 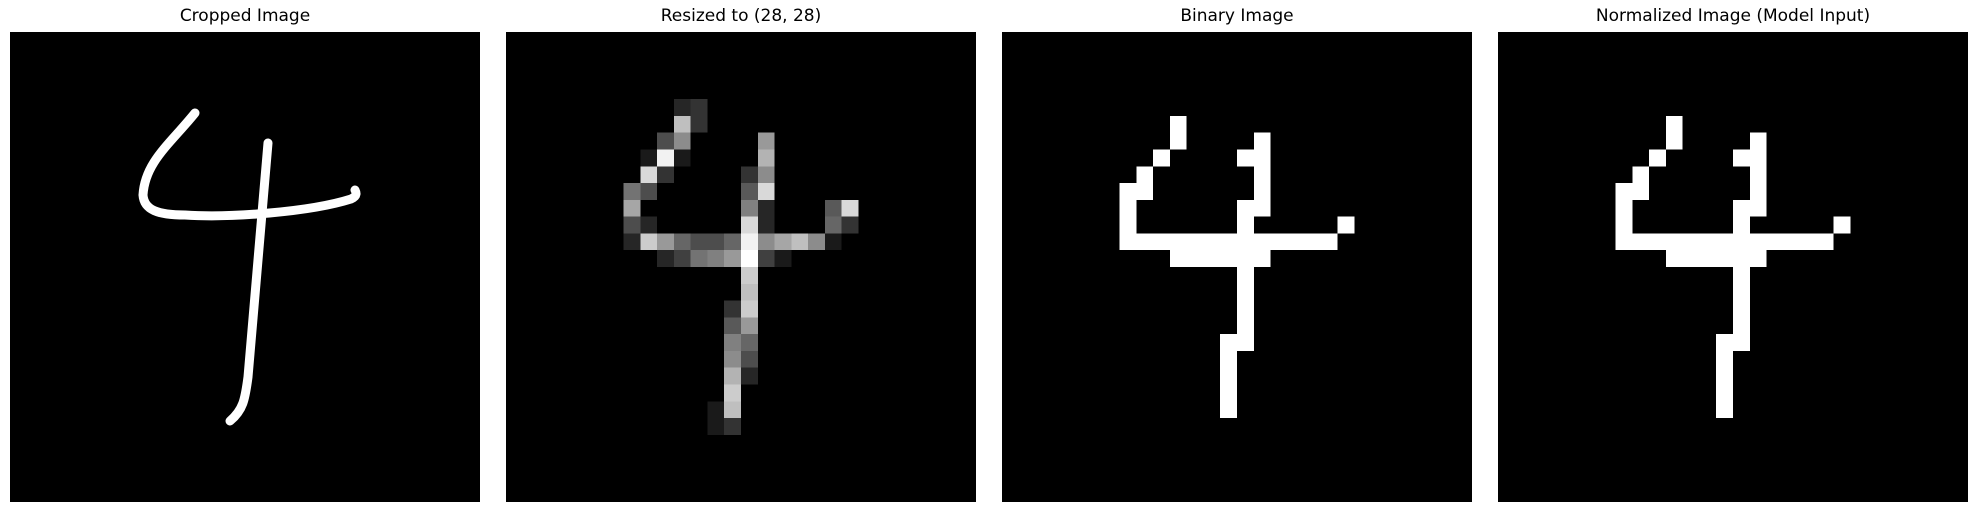 I want to click on resized-pixel-grid, so click(x=741, y=267).